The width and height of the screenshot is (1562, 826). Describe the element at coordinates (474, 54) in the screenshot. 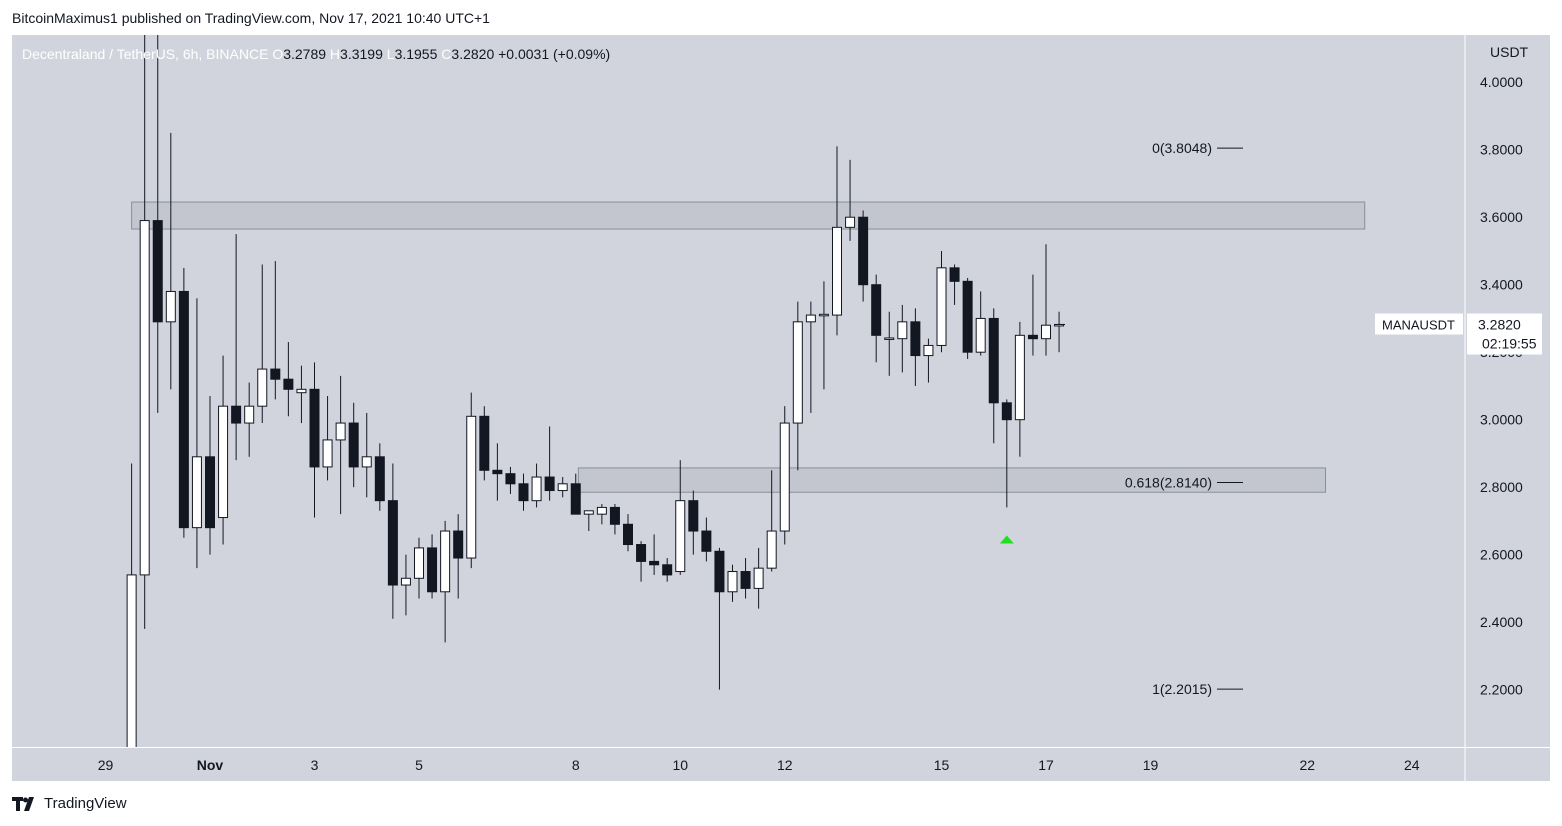

I see `legend-c-value: 3.2820` at that location.